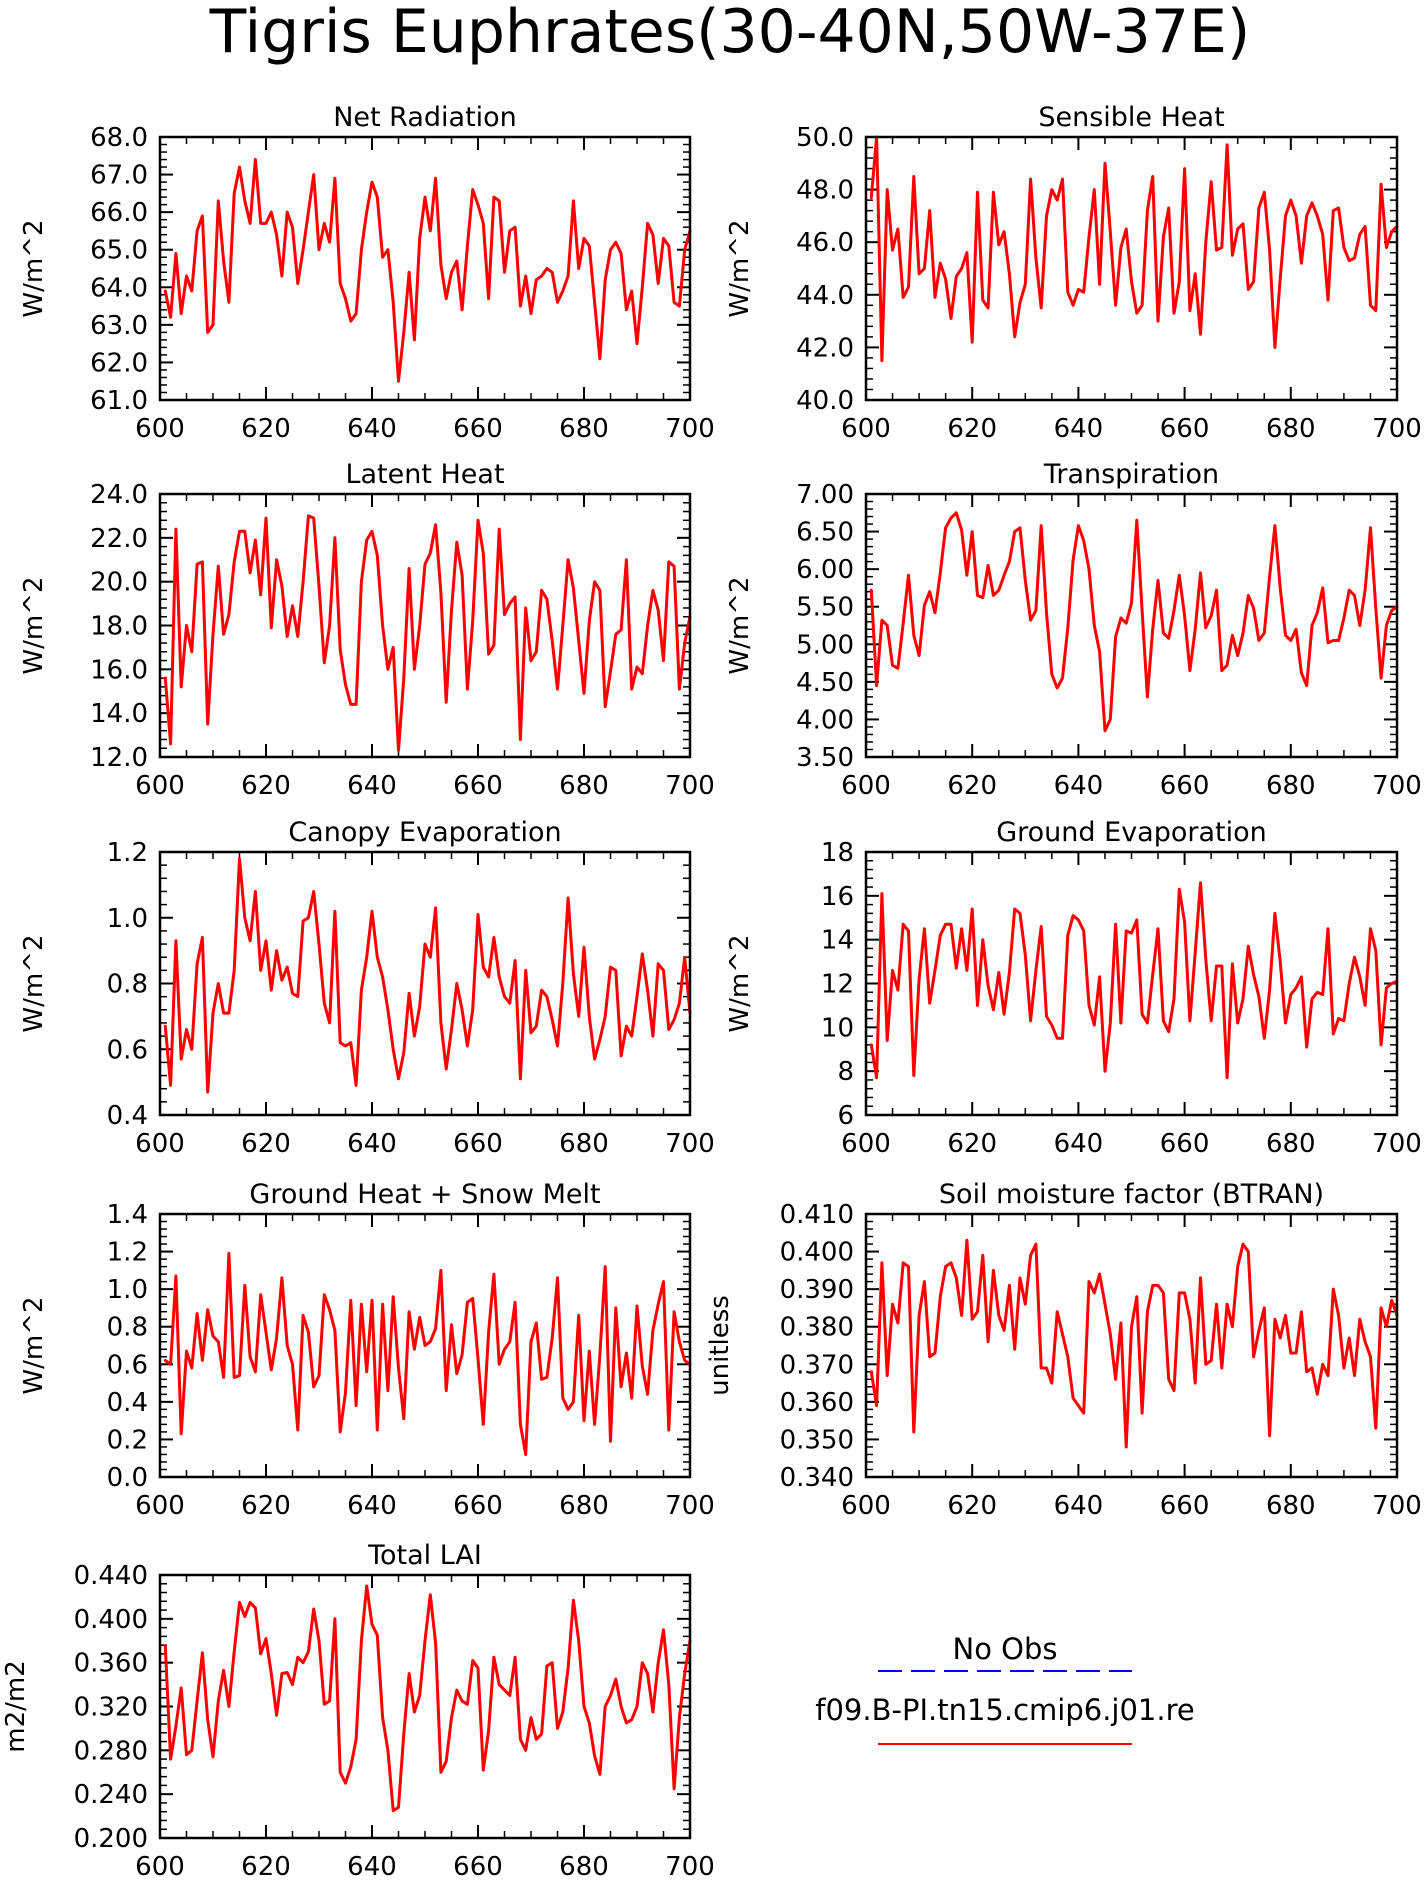 This screenshot has width=1427, height=1893. What do you see at coordinates (837, 897) in the screenshot?
I see `y-tick-label: 16` at bounding box center [837, 897].